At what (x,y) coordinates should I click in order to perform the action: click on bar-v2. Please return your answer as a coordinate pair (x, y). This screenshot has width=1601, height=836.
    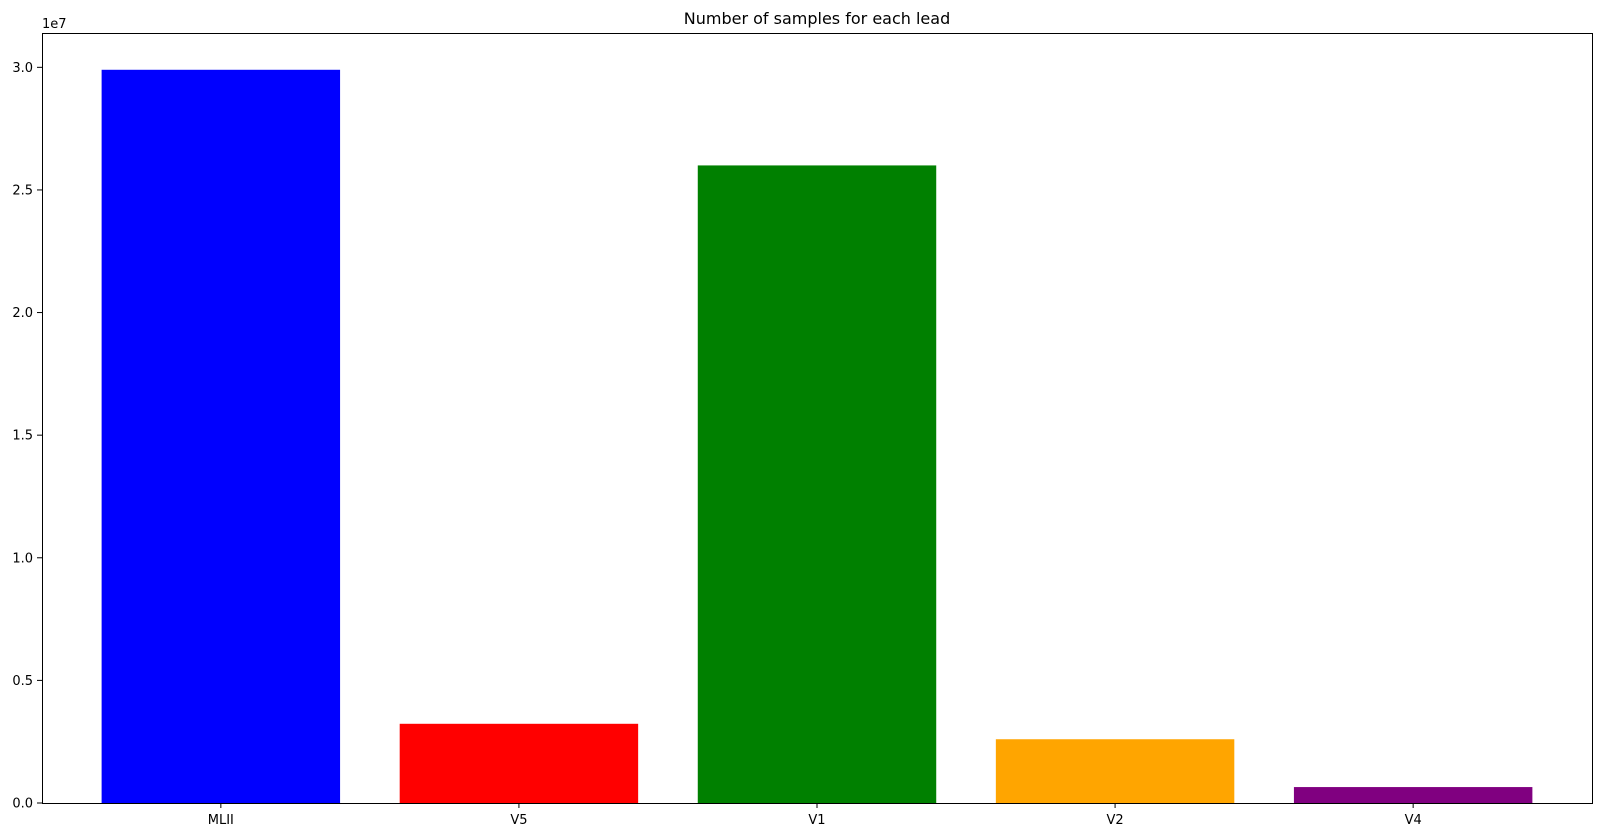
    Looking at the image, I should click on (1115, 771).